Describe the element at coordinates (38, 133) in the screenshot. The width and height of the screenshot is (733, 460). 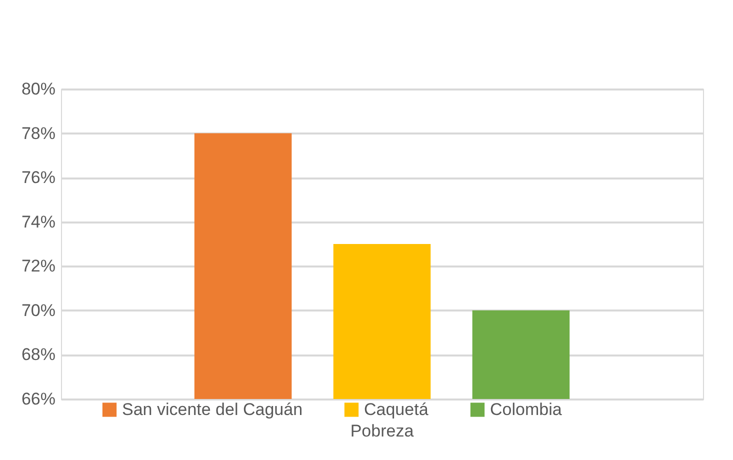
I see `y-tick-label: 78%` at that location.